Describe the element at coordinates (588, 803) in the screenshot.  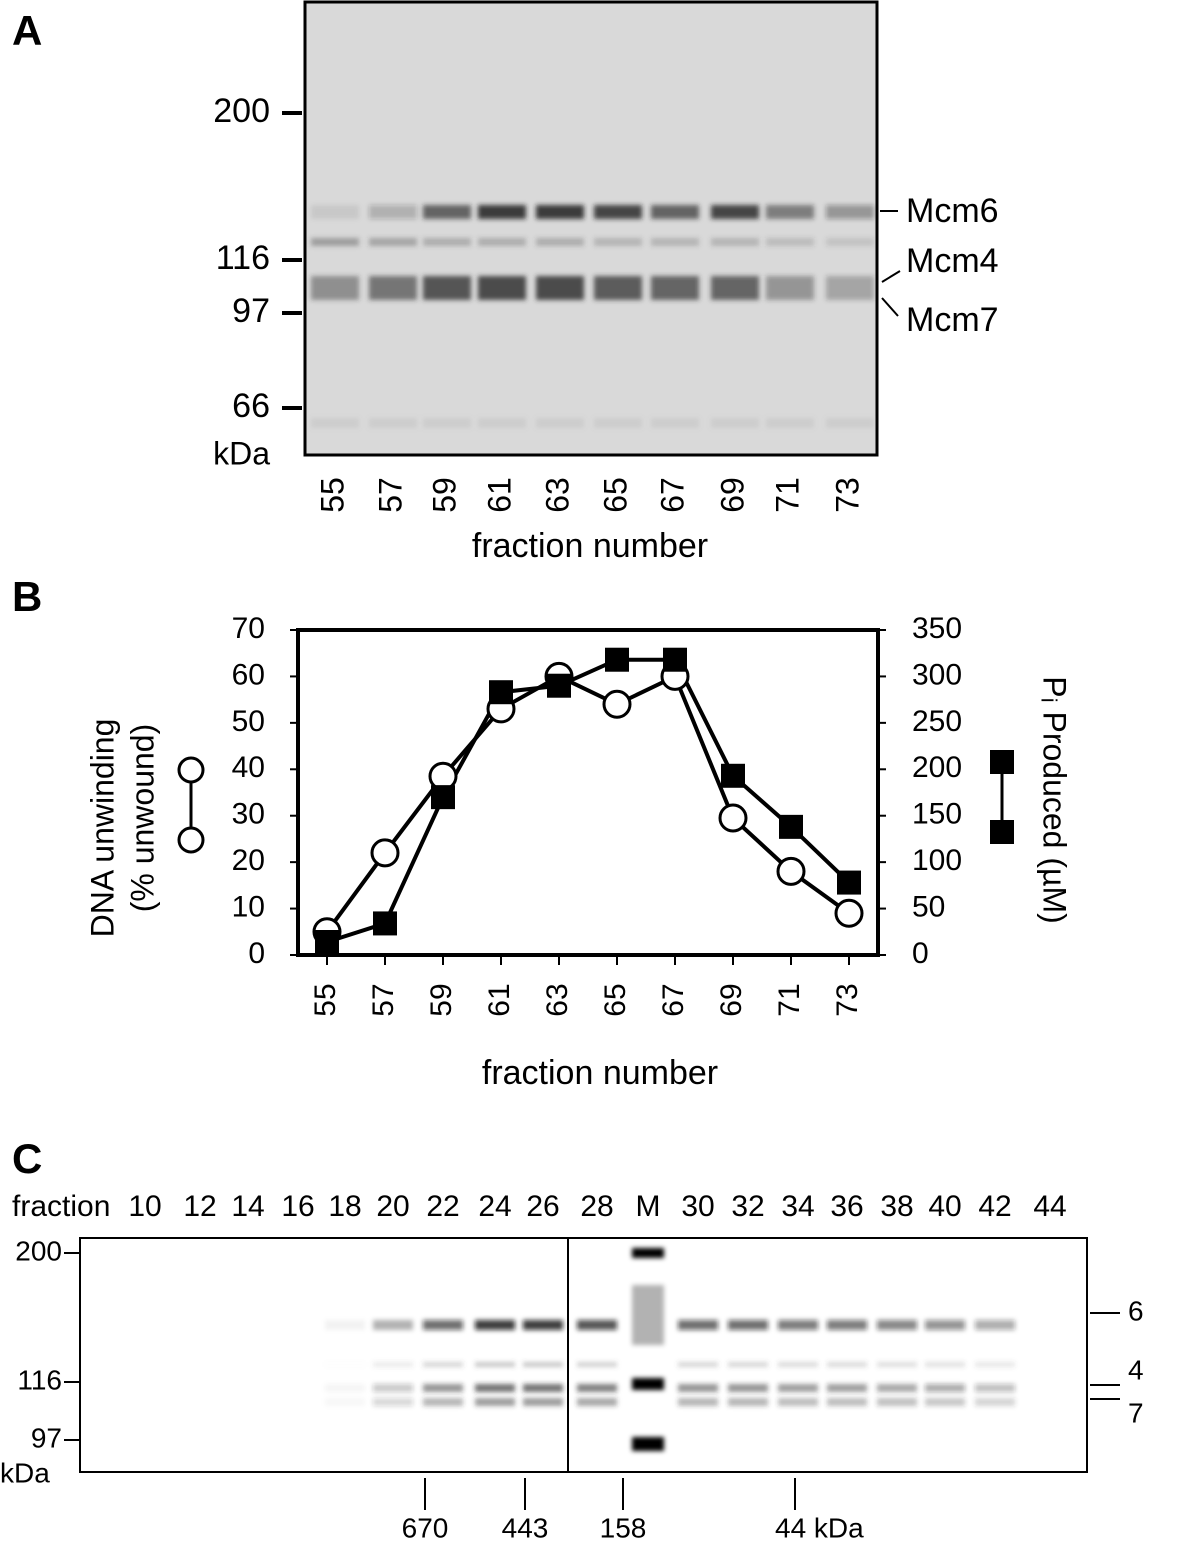
I see `series-line` at that location.